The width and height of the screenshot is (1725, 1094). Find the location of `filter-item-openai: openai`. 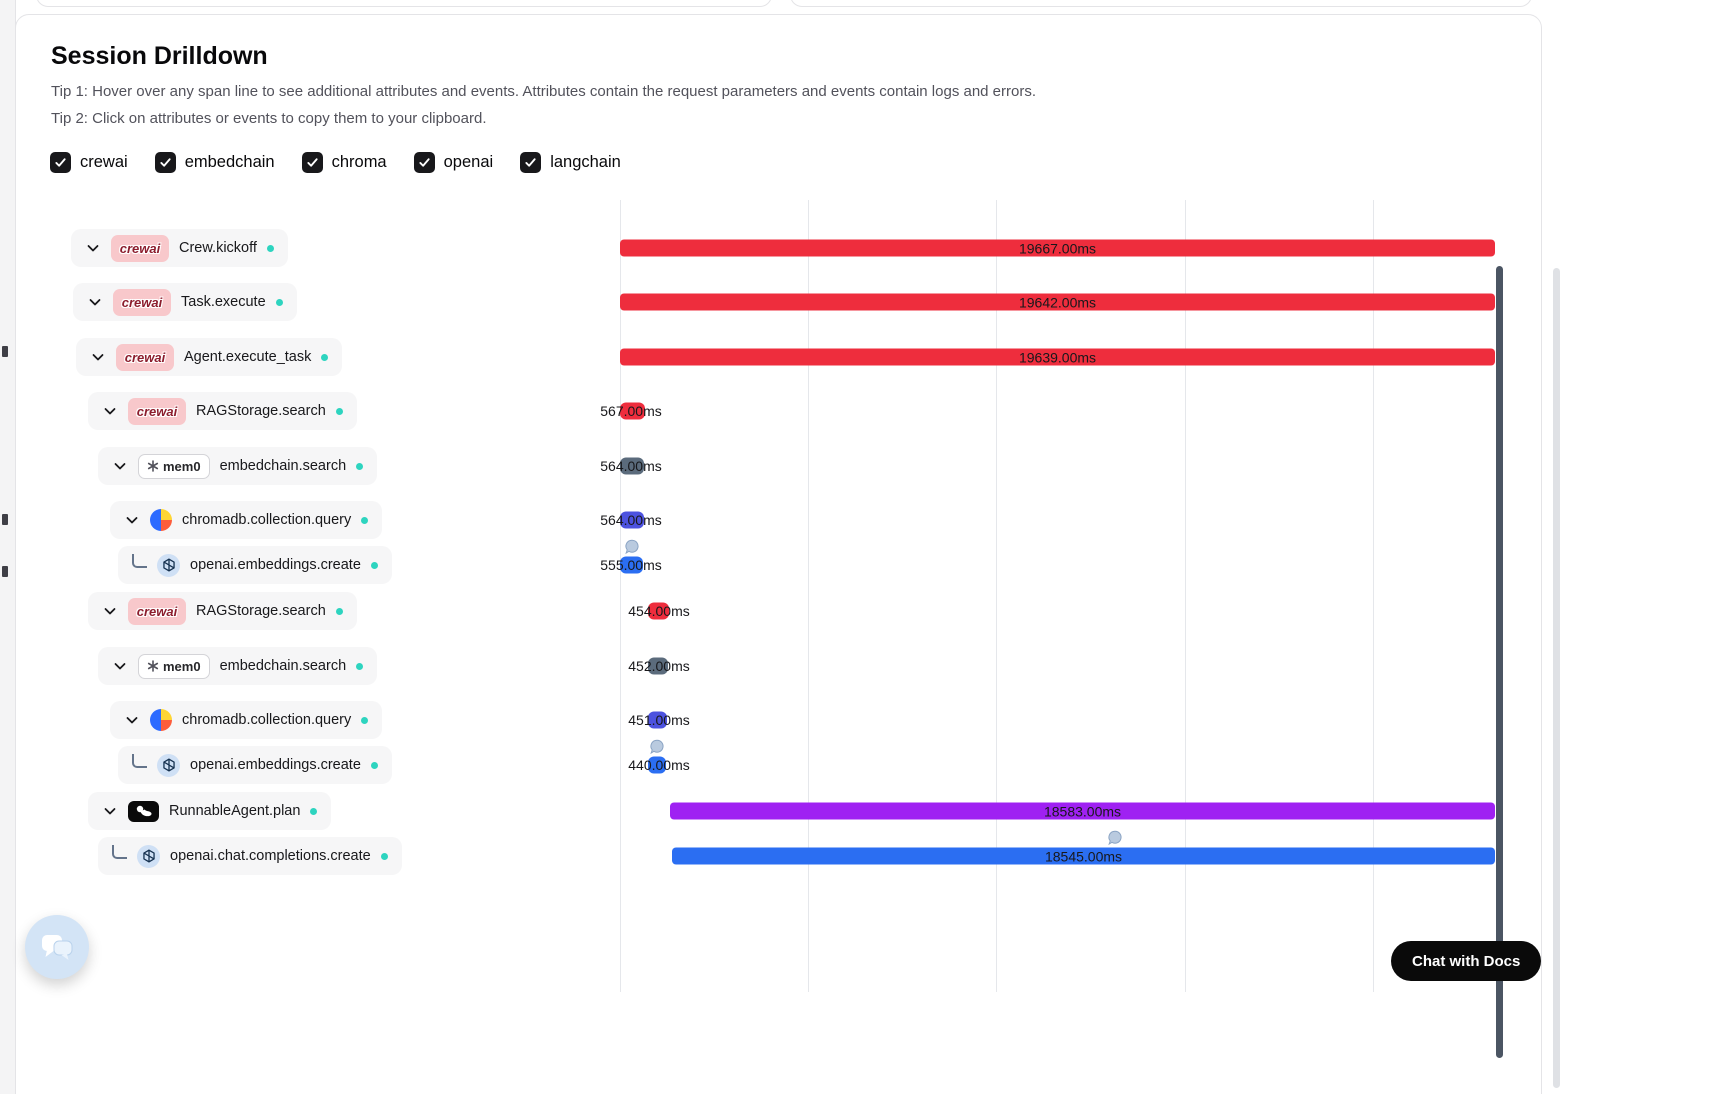

filter-item-openai: openai is located at coordinates (453, 162).